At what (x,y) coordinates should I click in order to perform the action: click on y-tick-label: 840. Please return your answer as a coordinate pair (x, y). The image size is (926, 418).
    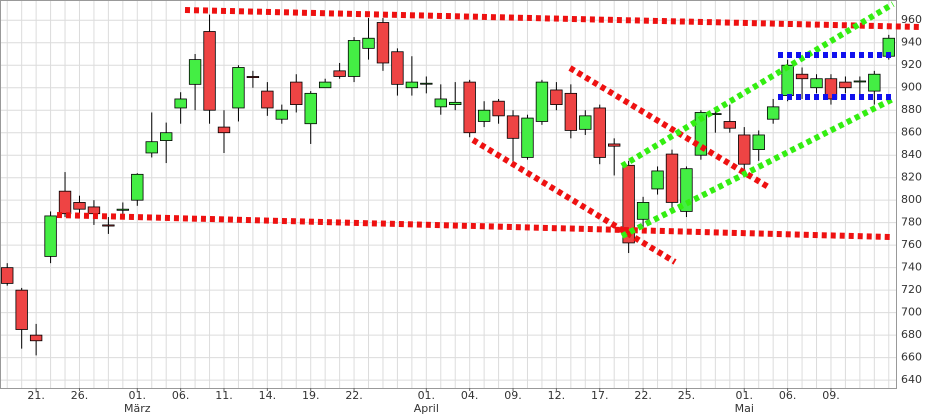
    Looking at the image, I should click on (911, 154).